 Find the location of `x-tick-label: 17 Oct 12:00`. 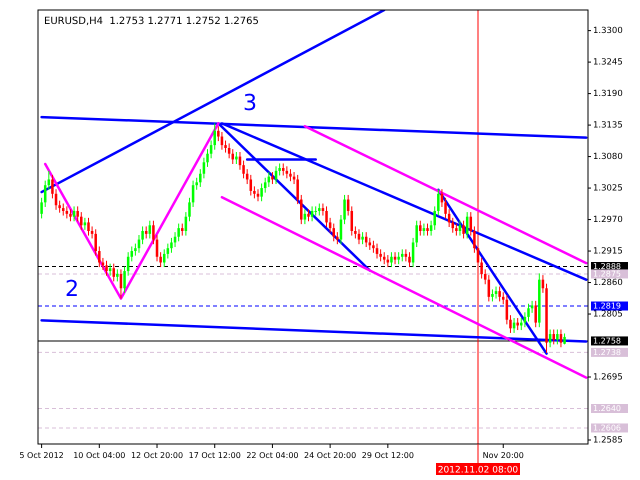

x-tick-label: 17 Oct 12:00 is located at coordinates (214, 455).